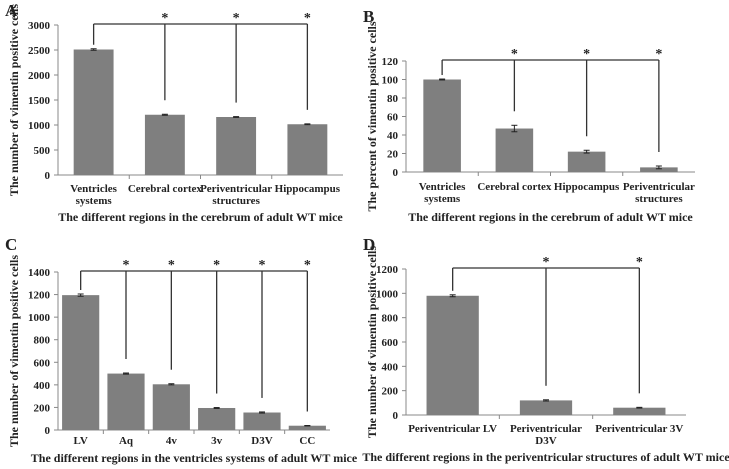 The width and height of the screenshot is (729, 469). I want to click on x-tick-label: Periventricular LV, so click(452, 429).